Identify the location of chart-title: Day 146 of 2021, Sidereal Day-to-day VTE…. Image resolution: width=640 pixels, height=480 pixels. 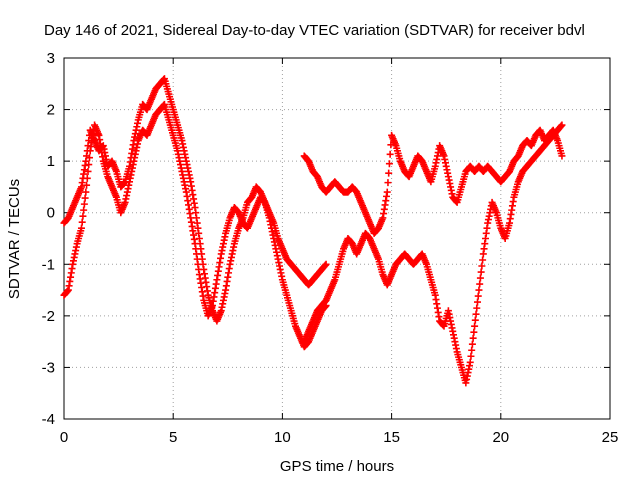
(314, 30).